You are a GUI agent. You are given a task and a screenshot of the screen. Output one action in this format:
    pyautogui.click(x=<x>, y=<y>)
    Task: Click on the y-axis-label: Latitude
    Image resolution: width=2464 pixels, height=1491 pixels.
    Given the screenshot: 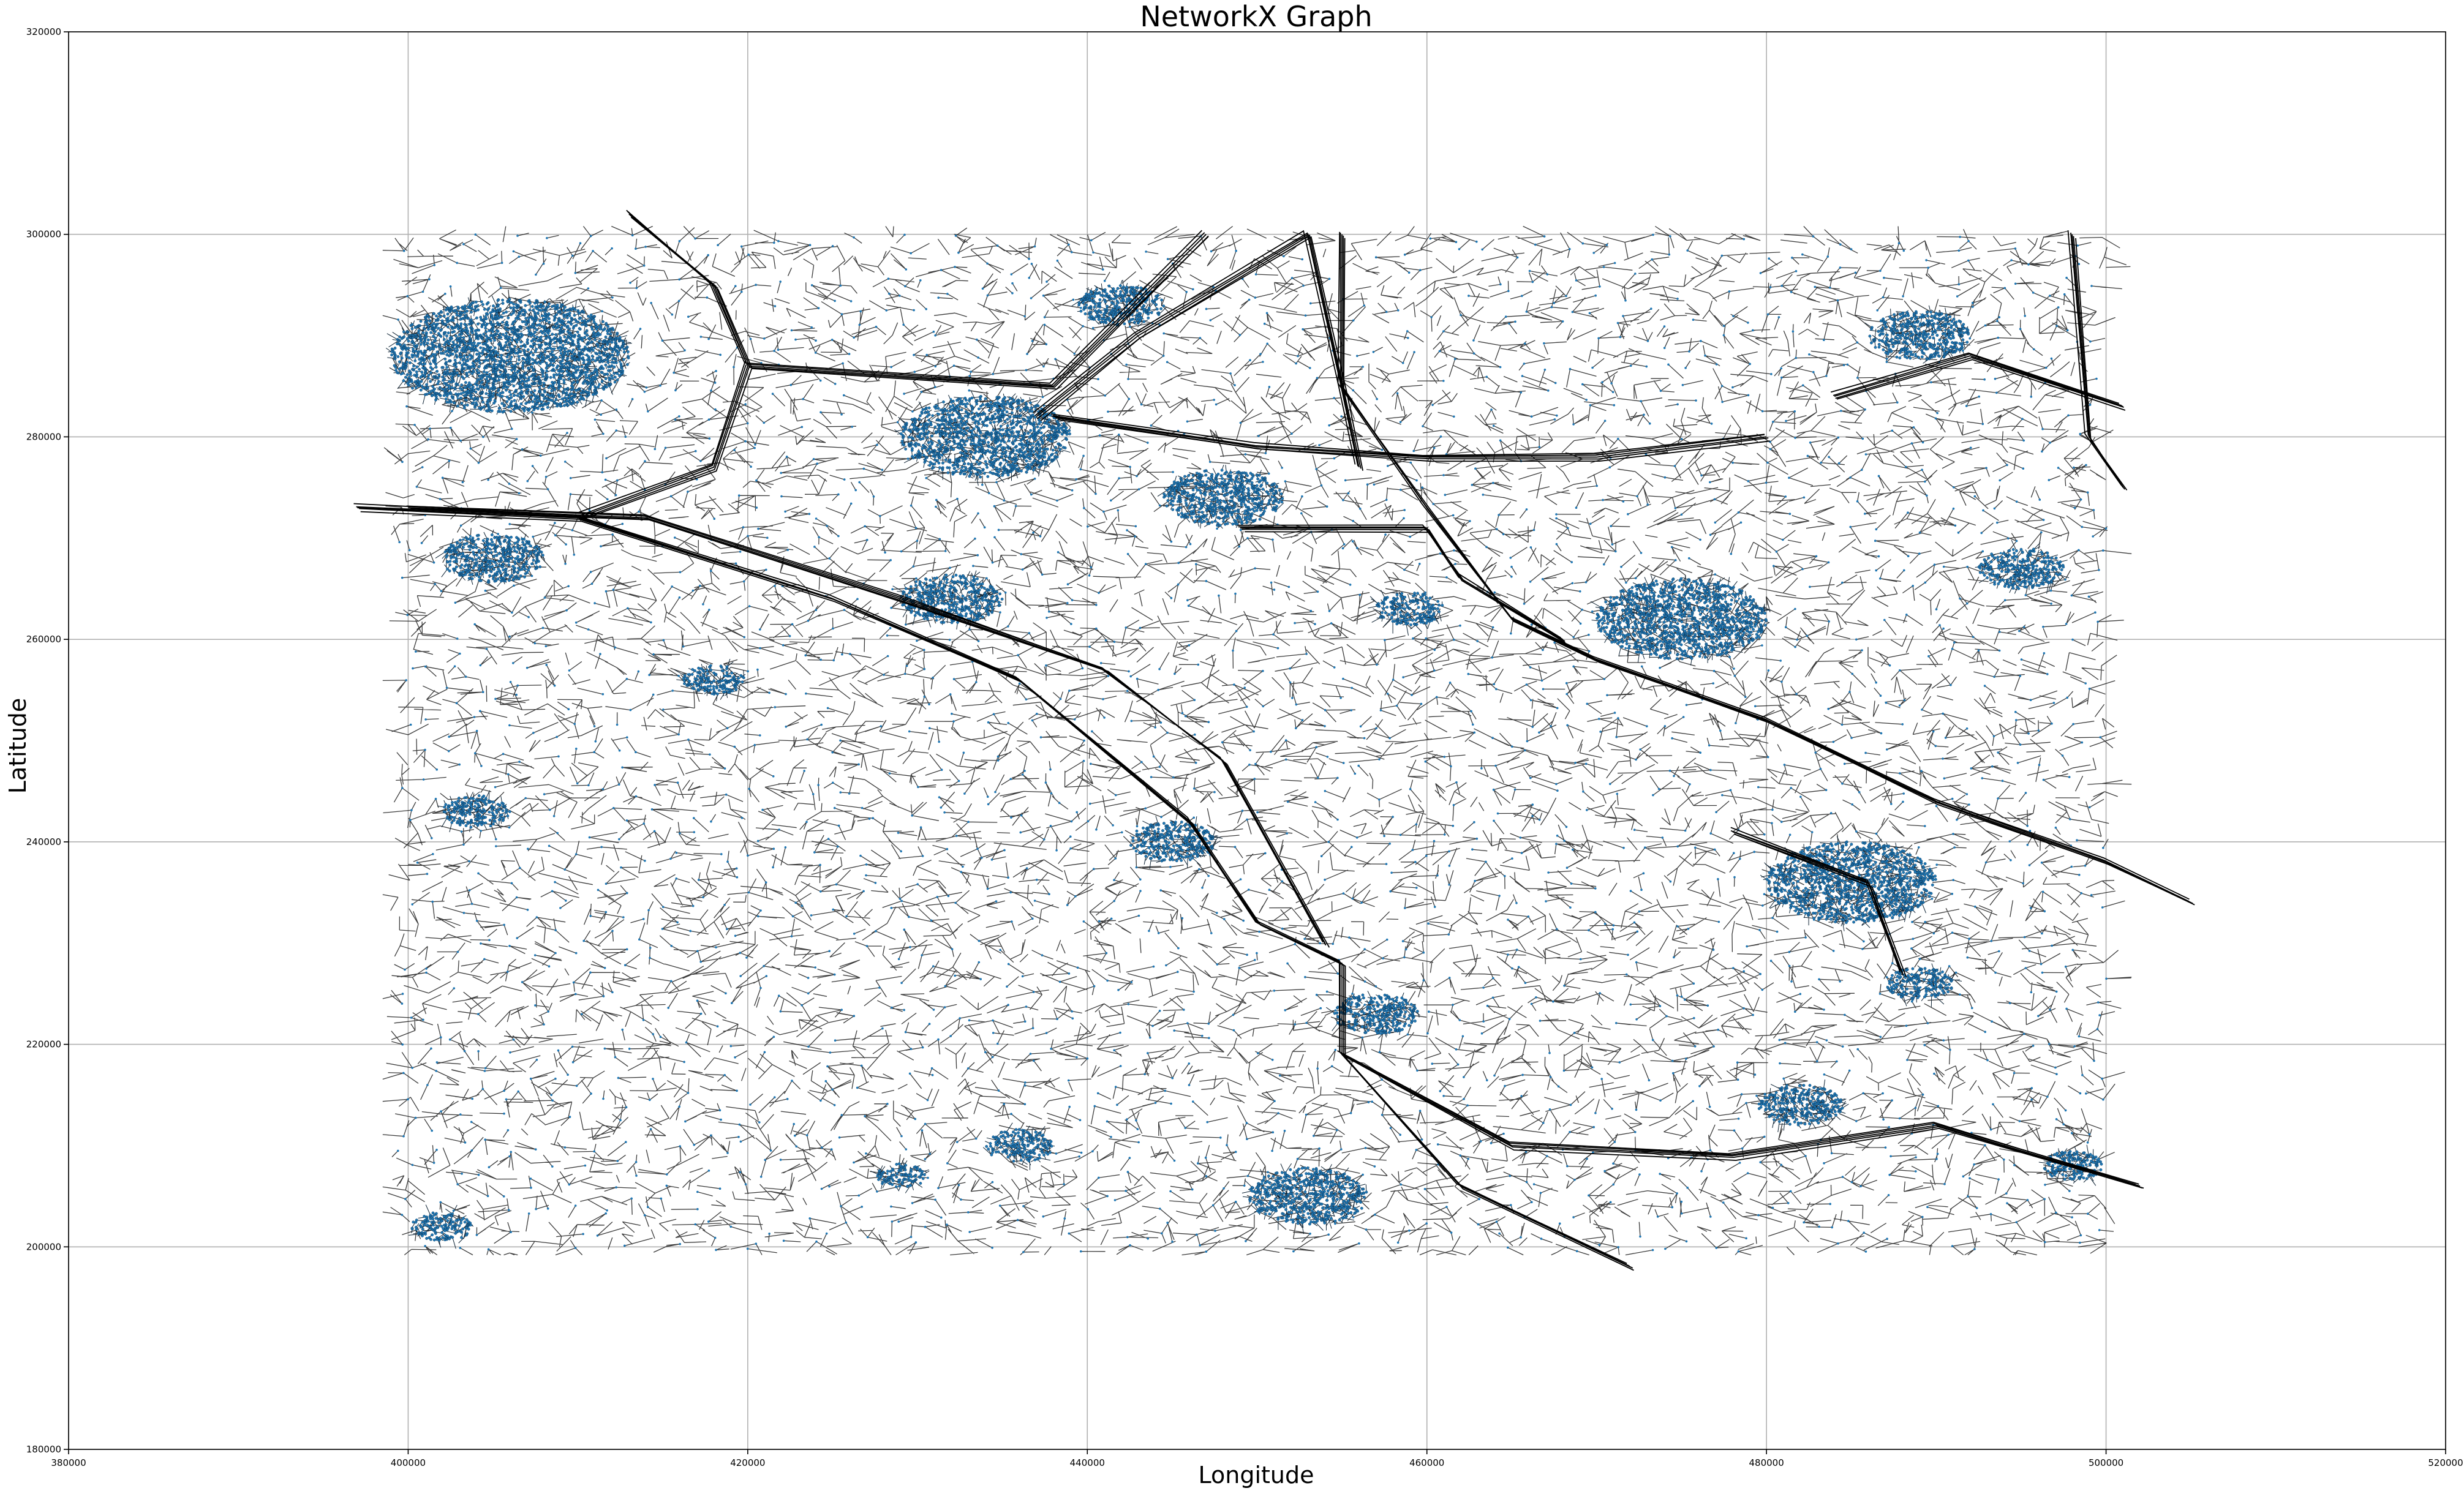 What is the action you would take?
    pyautogui.click(x=17, y=746)
    